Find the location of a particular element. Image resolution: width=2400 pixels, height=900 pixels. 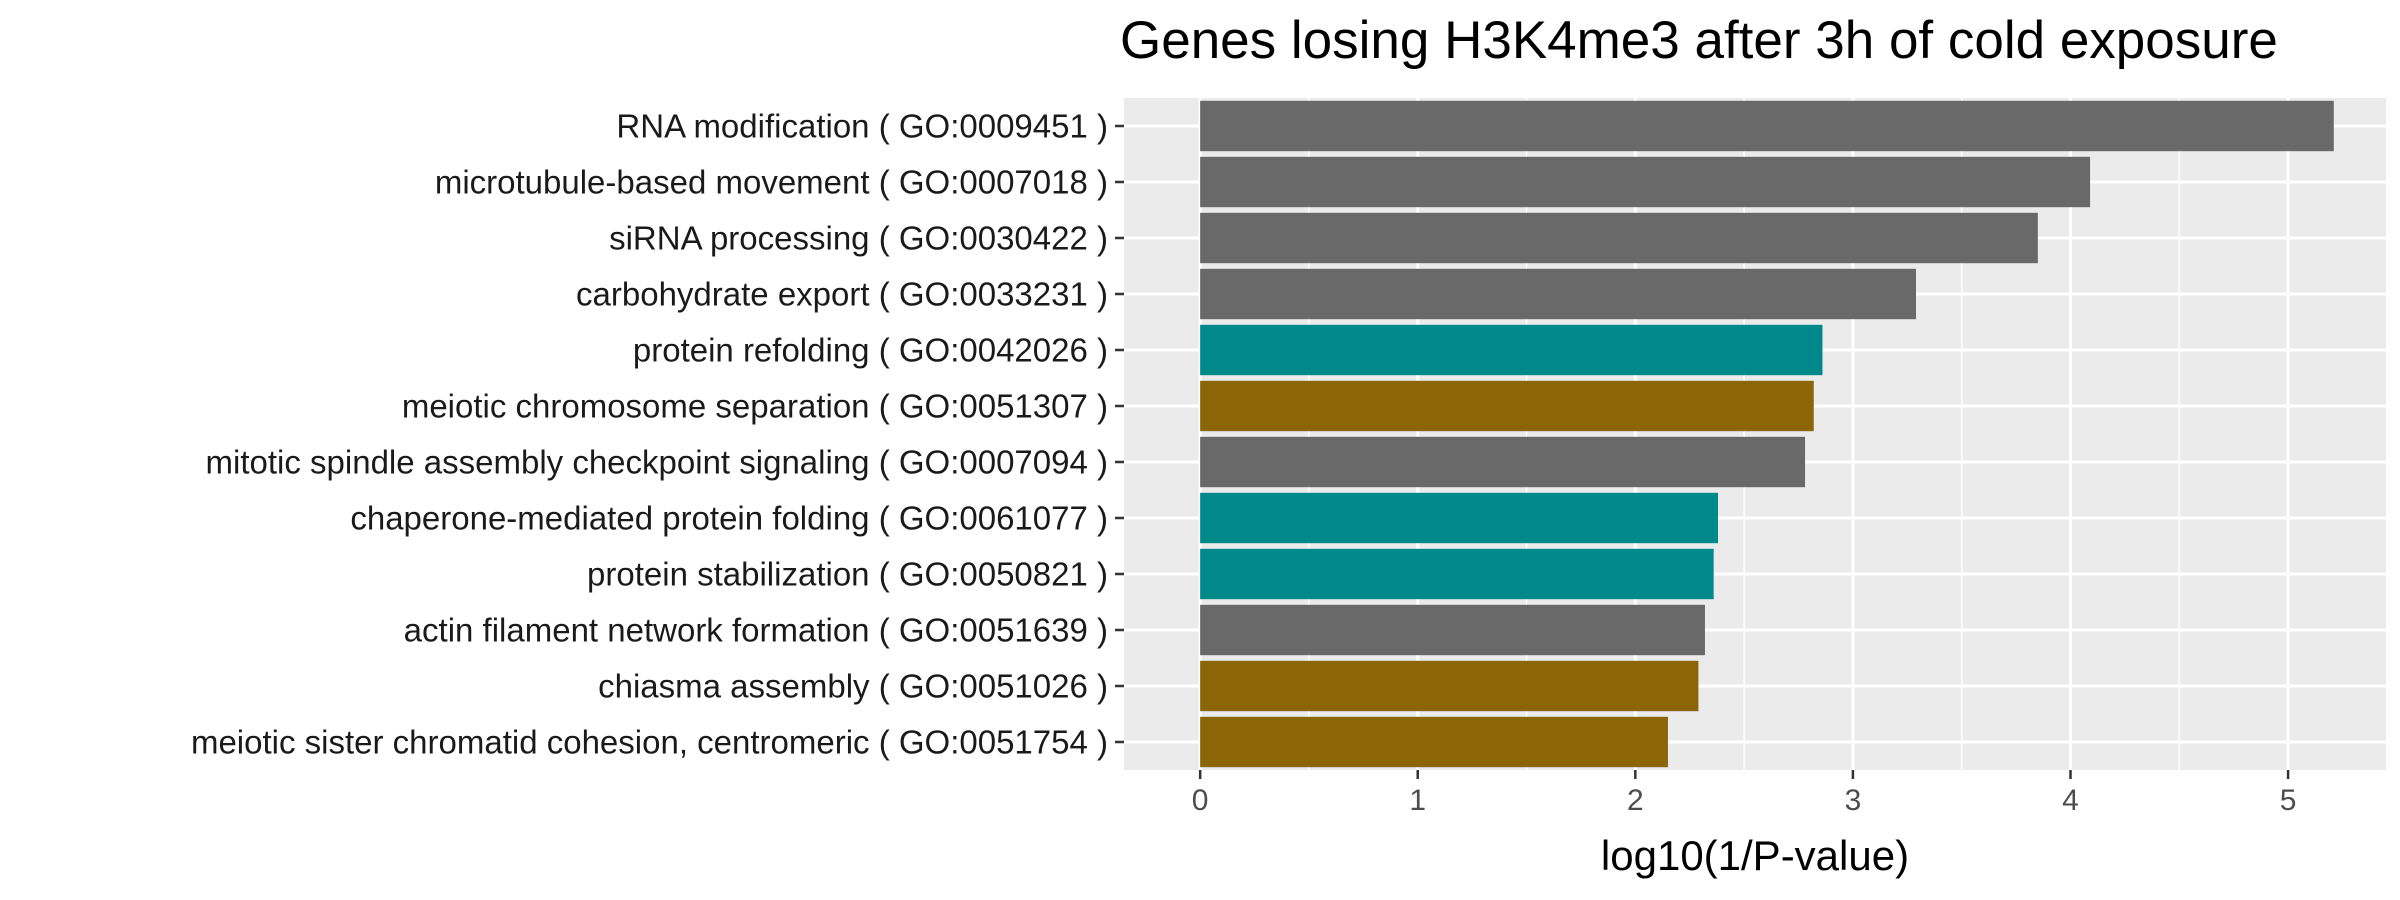

x-tick-label: 2 is located at coordinates (1635, 800).